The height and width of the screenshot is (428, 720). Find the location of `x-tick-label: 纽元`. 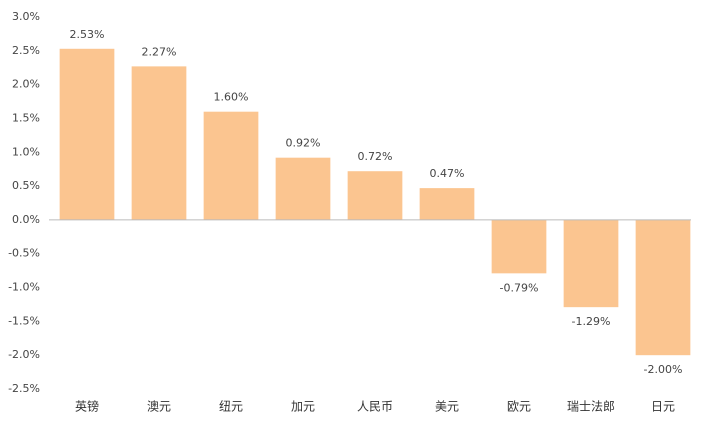

x-tick-label: 纽元 is located at coordinates (231, 407).